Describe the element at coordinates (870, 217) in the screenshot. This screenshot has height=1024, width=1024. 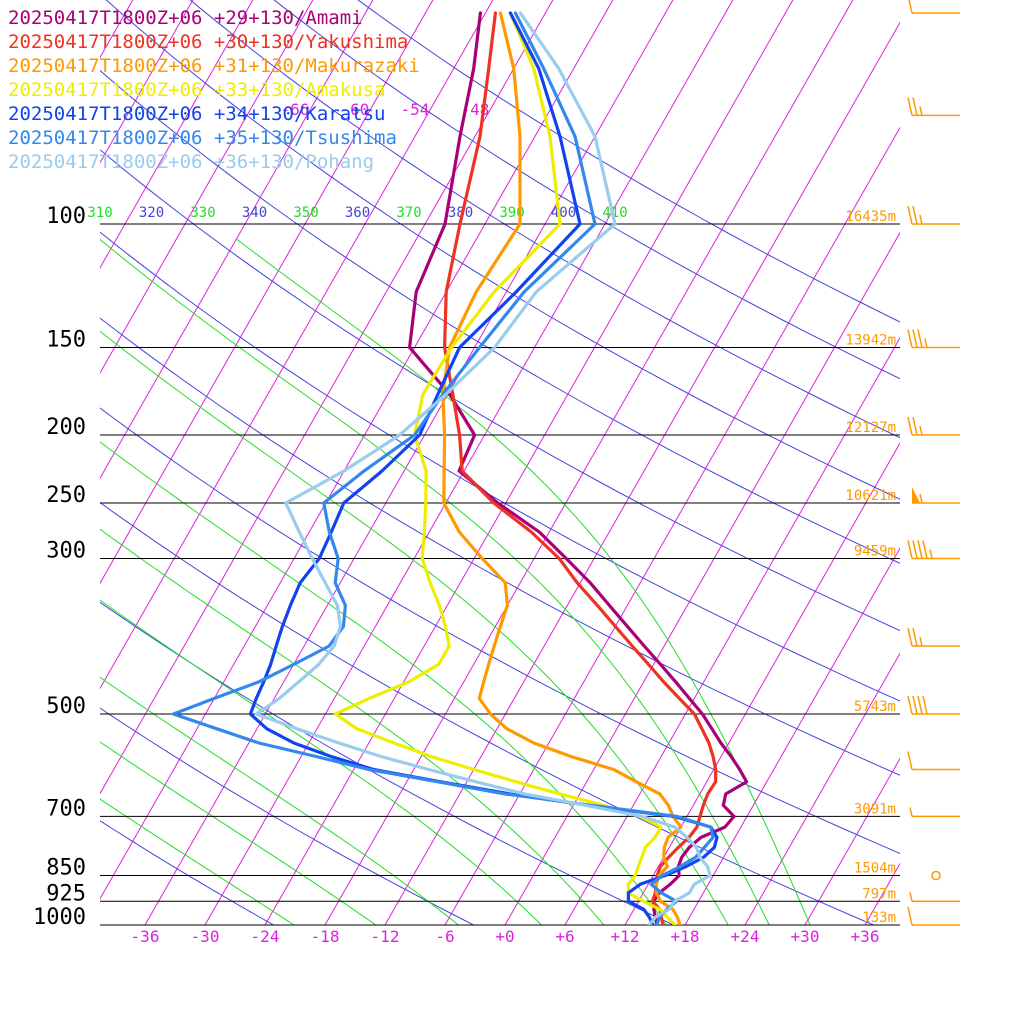
I see `height-label: 16435m` at that location.